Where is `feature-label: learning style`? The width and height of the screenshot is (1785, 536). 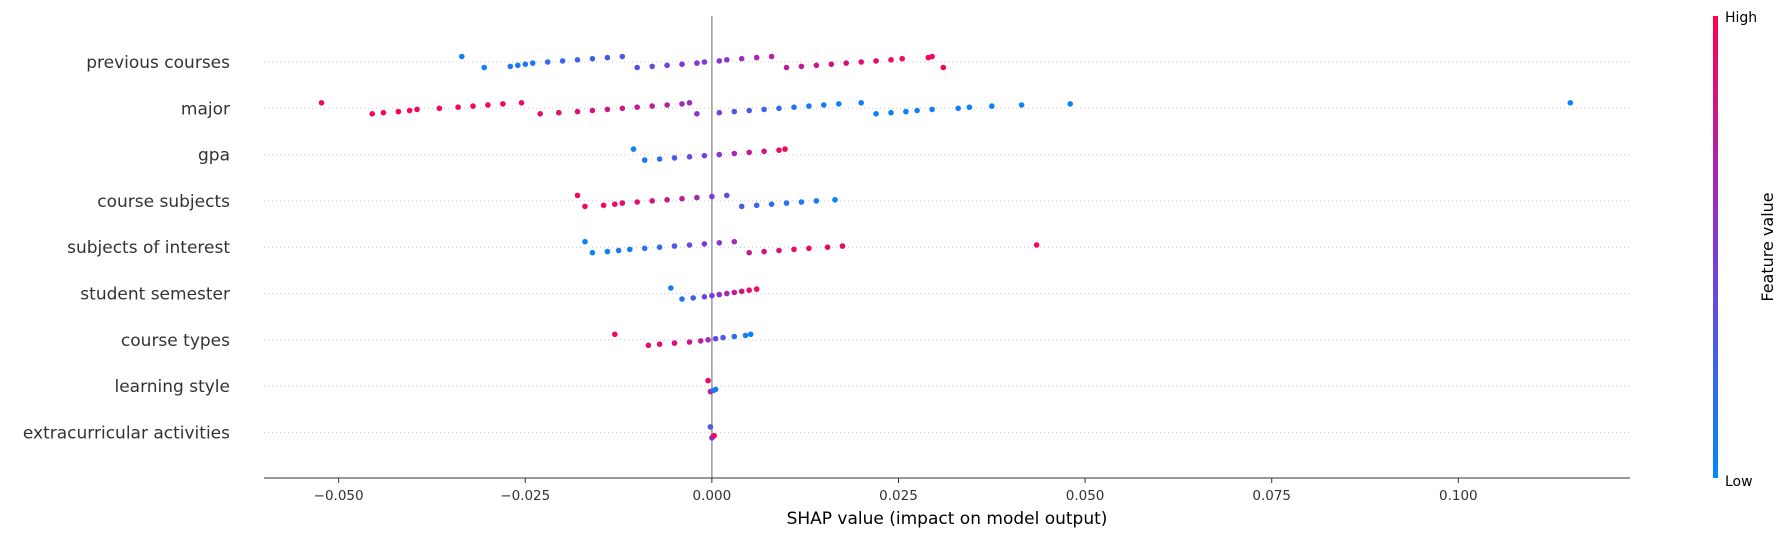 feature-label: learning style is located at coordinates (172, 387).